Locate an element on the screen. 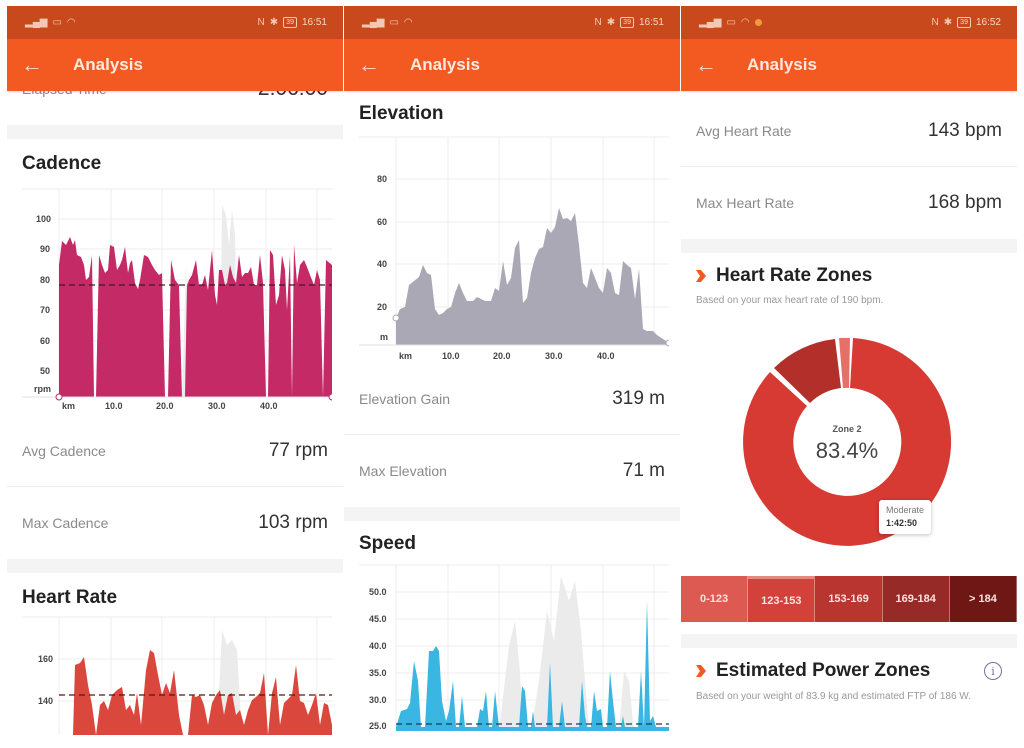 The width and height of the screenshot is (1024, 748). svg-text: 100 is located at coordinates (43, 219).